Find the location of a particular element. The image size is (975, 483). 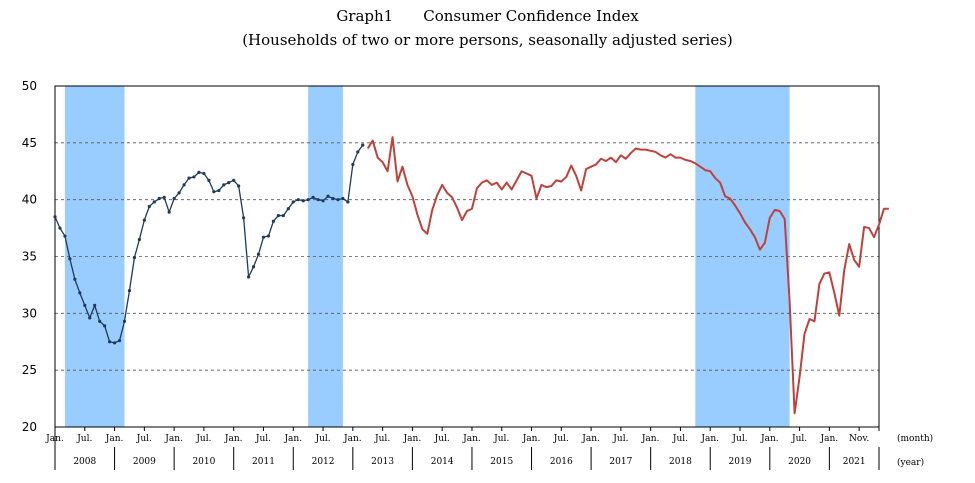

y-tick-label: 45 is located at coordinates (29, 143).